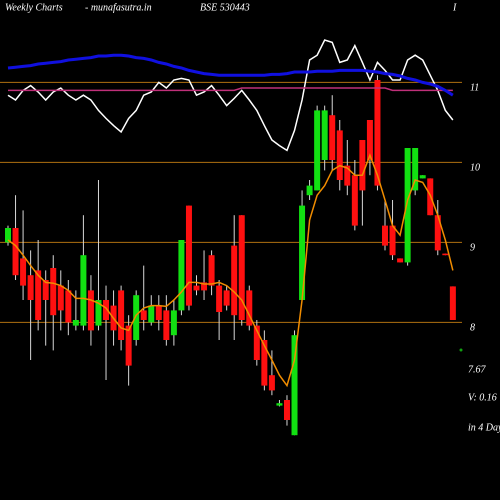 The image size is (500, 500). Describe the element at coordinates (475, 168) in the screenshot. I see `y-tick-label: 10` at that location.